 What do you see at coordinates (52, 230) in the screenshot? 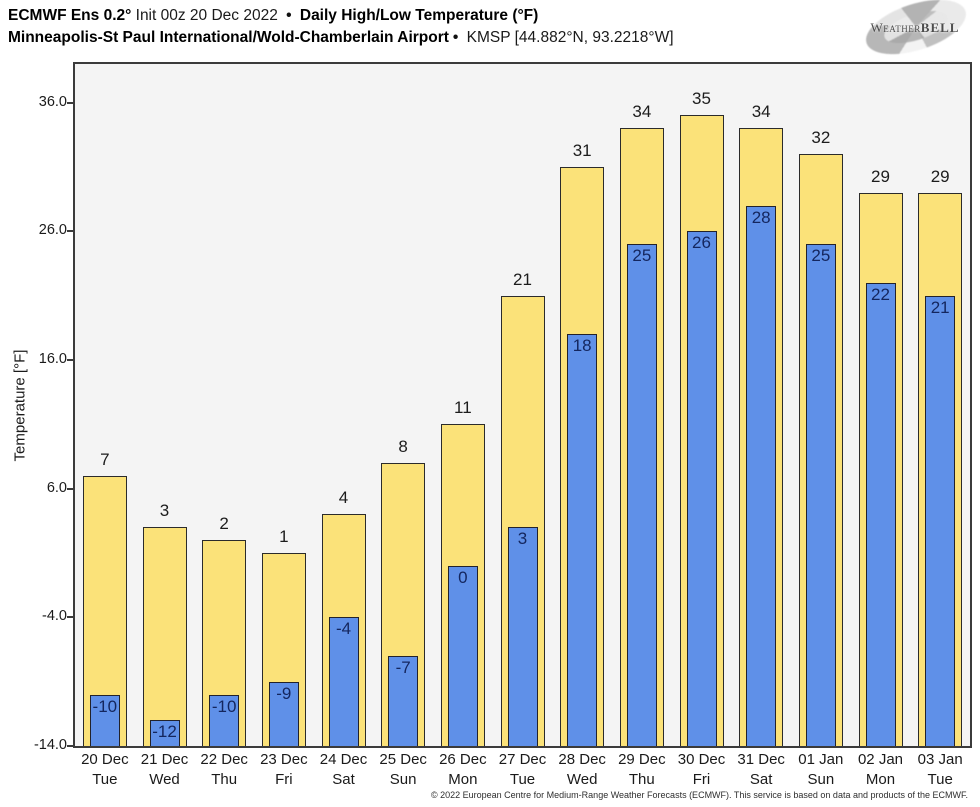
I see `y-tick-label: 26.0` at bounding box center [52, 230].